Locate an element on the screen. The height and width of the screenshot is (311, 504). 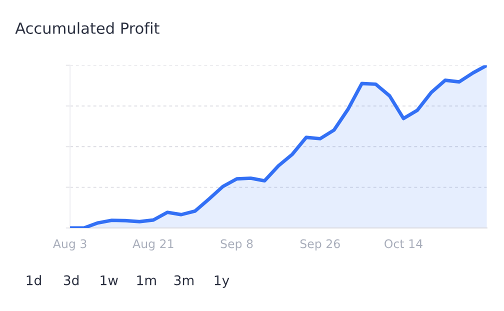
x-tick-label: Sep 26 is located at coordinates (320, 244).